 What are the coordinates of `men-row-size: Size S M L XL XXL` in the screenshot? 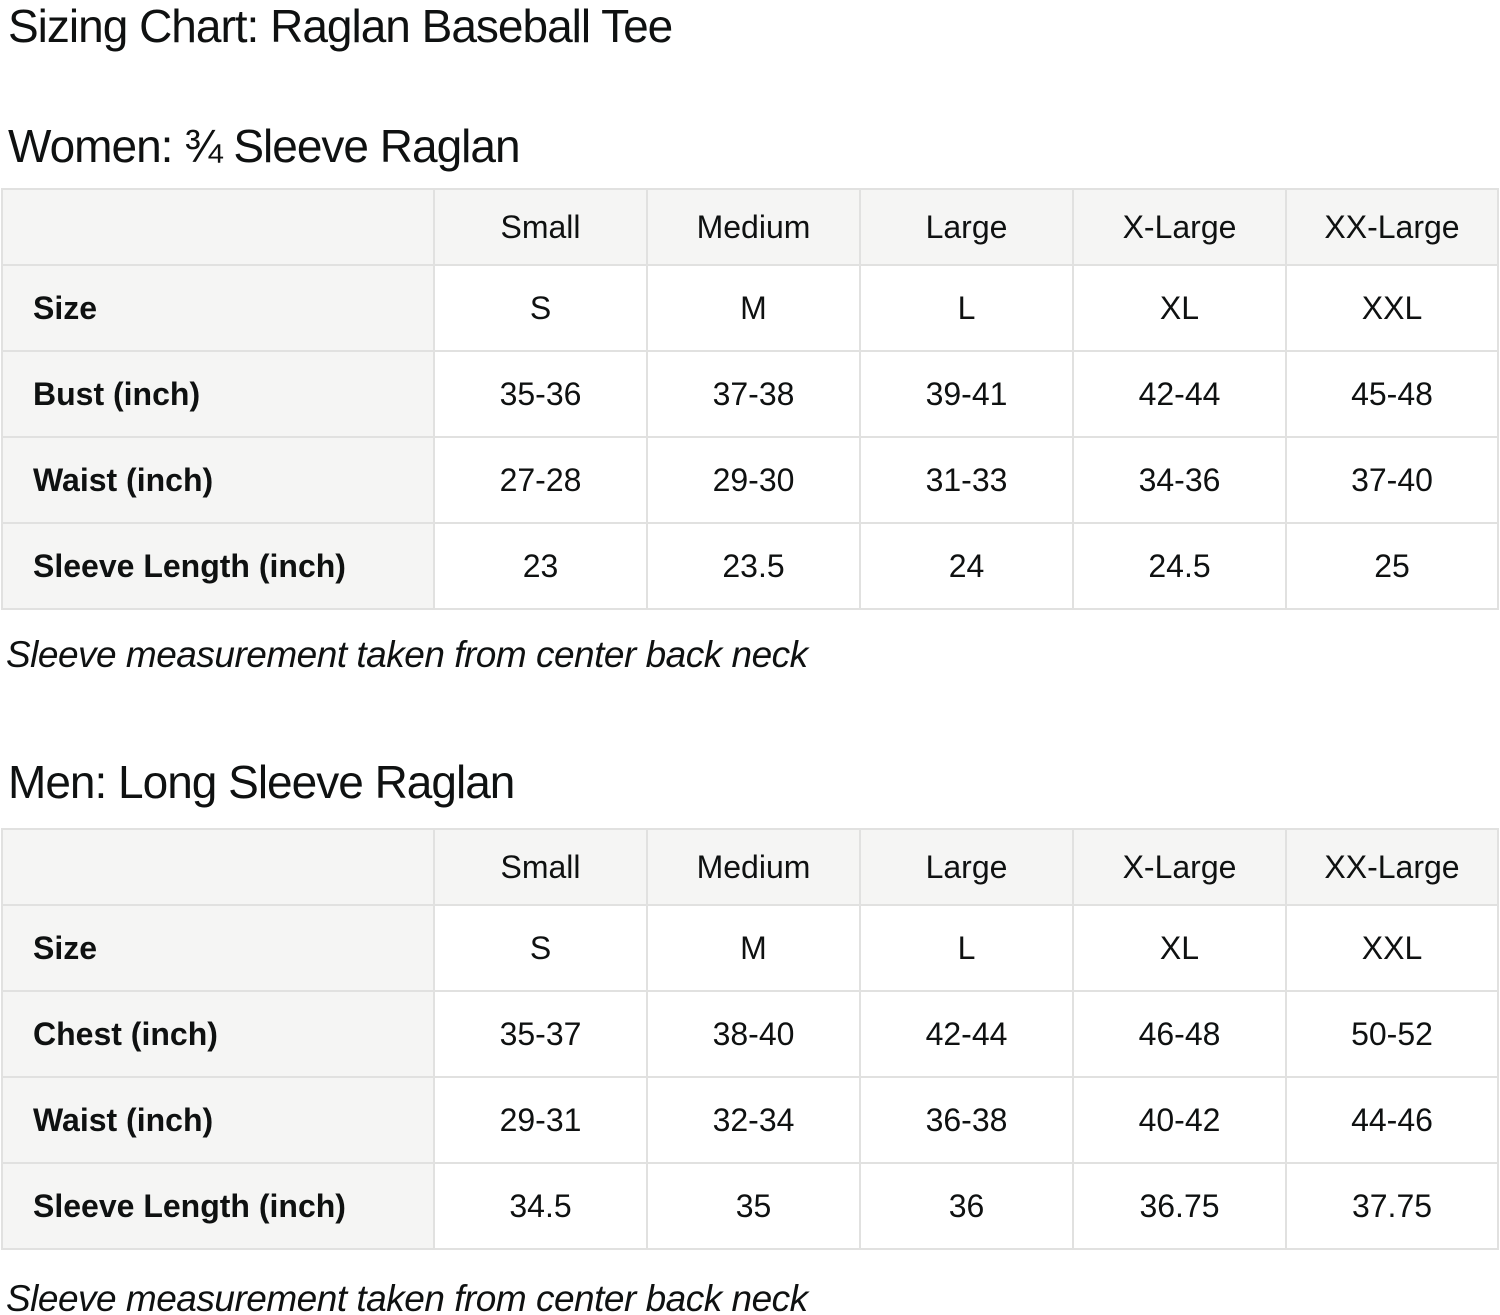 It's located at (750, 948).